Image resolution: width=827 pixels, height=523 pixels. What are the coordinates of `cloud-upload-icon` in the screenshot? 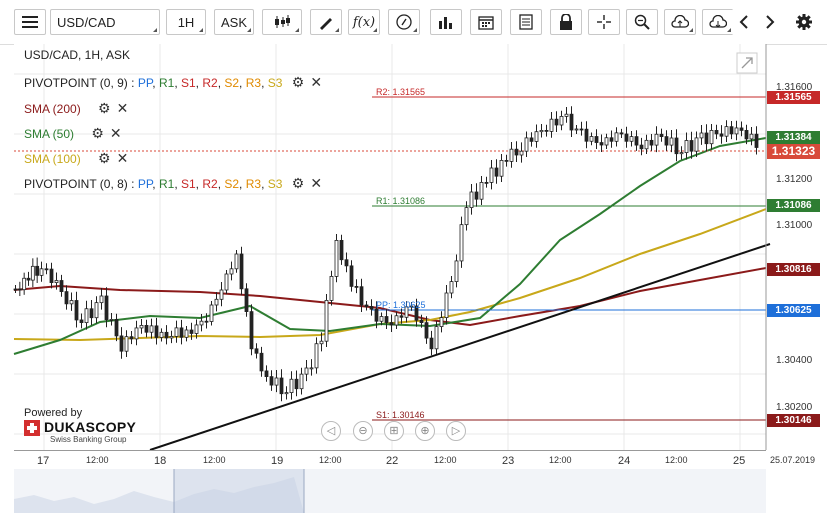 It's located at (680, 21).